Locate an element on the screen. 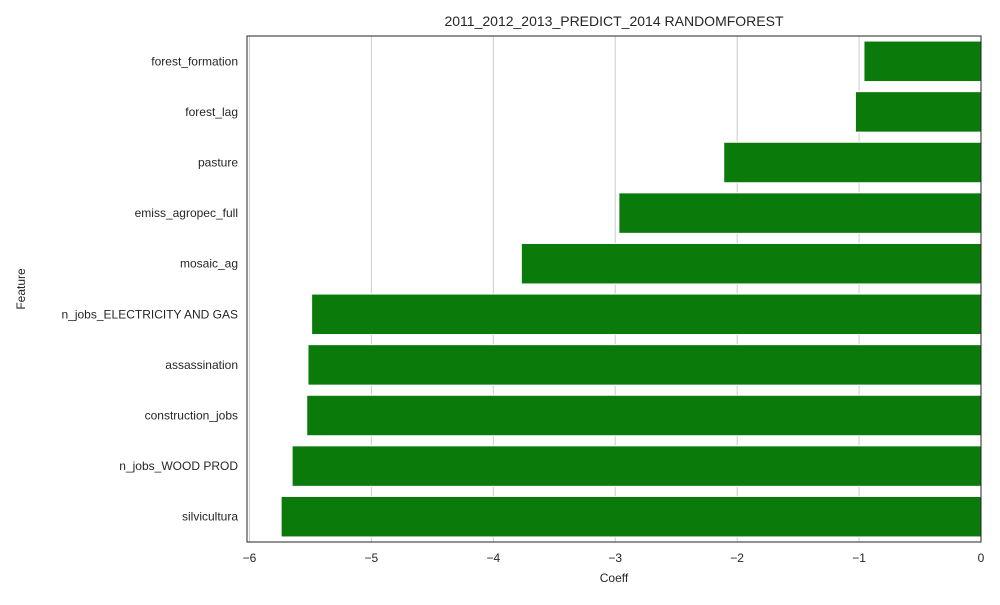 Image resolution: width=1000 pixels, height=605 pixels. x-tick-labels: −6 −5 −4 −3 −2 −1 0 is located at coordinates (614, 558).